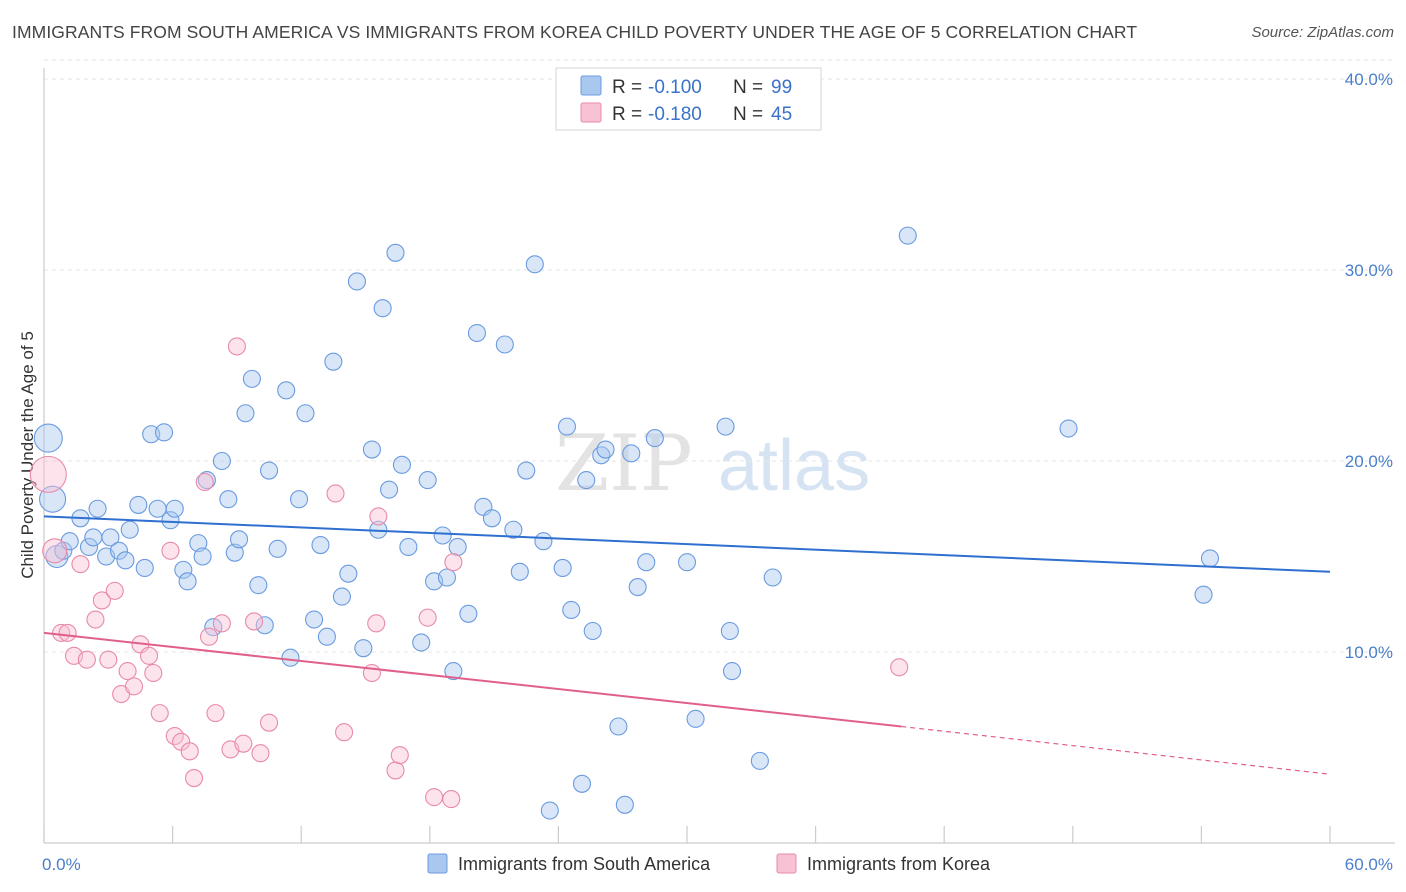 This screenshot has height=892, width=1406. Describe the element at coordinates (1369, 652) in the screenshot. I see `y-tick-label: 10.0%` at that location.